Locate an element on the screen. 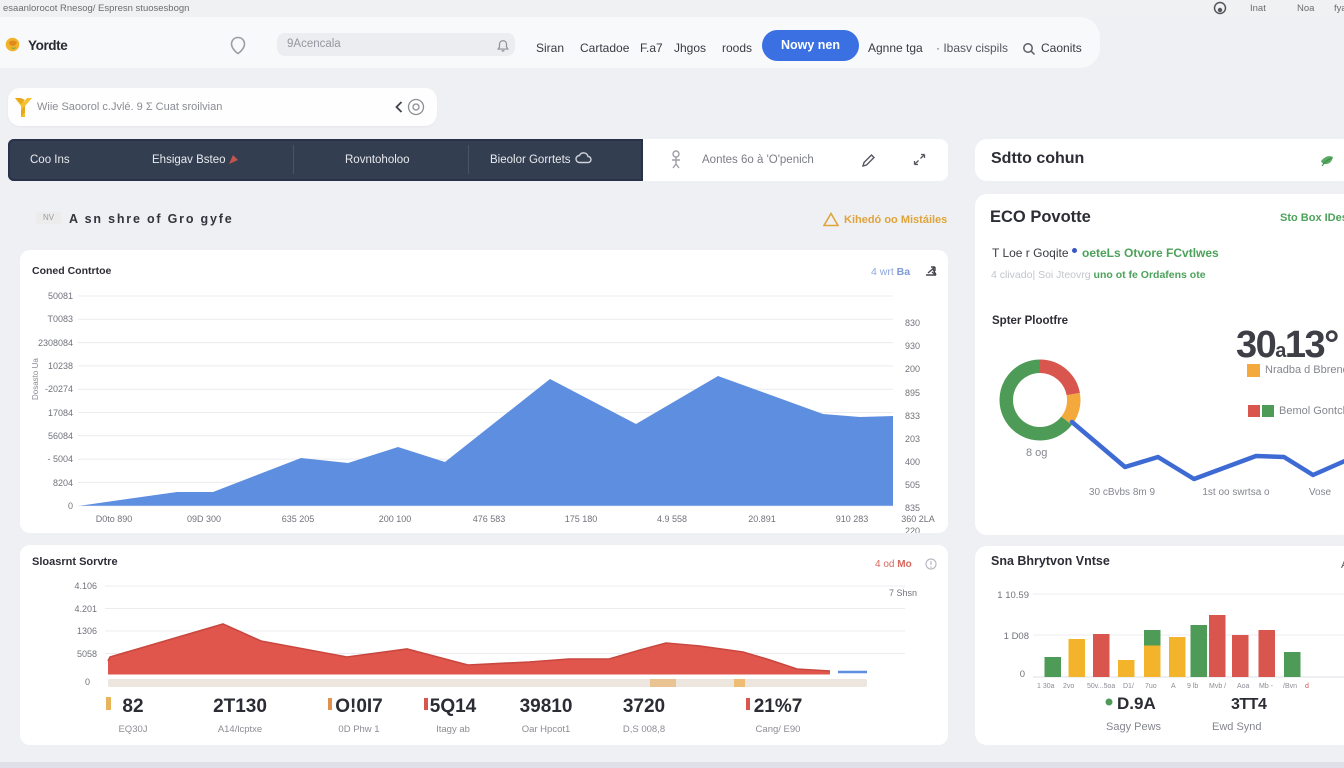 The width and height of the screenshot is (1344, 768). svg-text: Sagy Pews is located at coordinates (1134, 727).